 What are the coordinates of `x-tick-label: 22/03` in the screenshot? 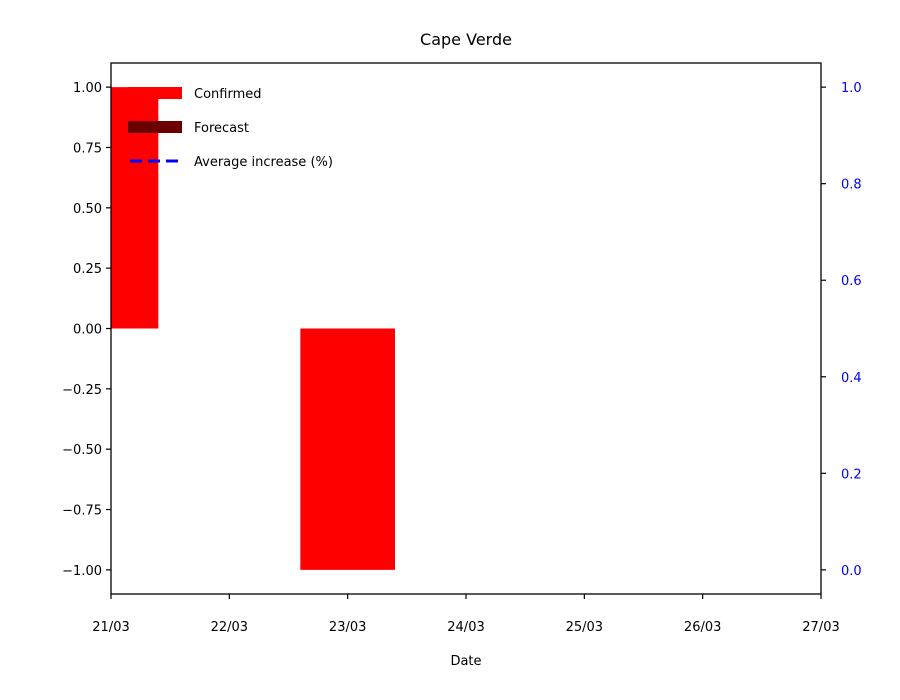 It's located at (229, 627).